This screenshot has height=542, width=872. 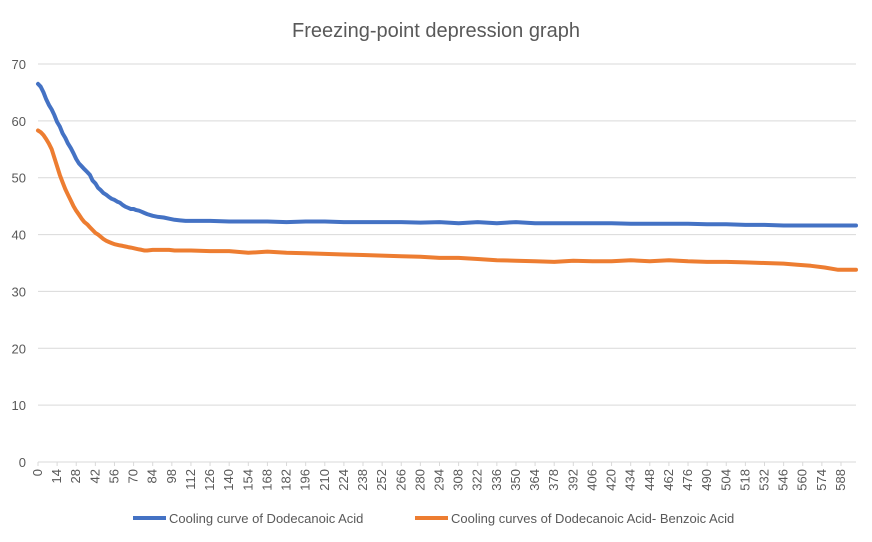 I want to click on x-tick-label: 238, so click(x=362, y=480).